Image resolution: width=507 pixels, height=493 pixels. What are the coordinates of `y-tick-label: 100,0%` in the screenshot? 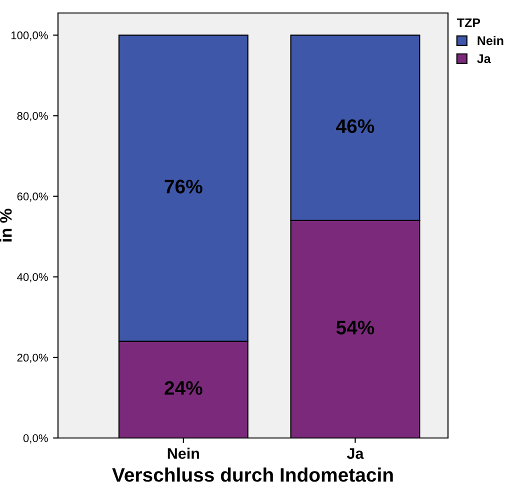 It's located at (29, 36).